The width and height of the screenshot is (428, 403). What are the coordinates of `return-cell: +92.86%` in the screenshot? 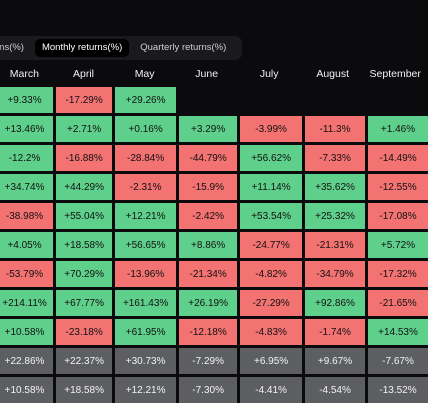 It's located at (335, 303).